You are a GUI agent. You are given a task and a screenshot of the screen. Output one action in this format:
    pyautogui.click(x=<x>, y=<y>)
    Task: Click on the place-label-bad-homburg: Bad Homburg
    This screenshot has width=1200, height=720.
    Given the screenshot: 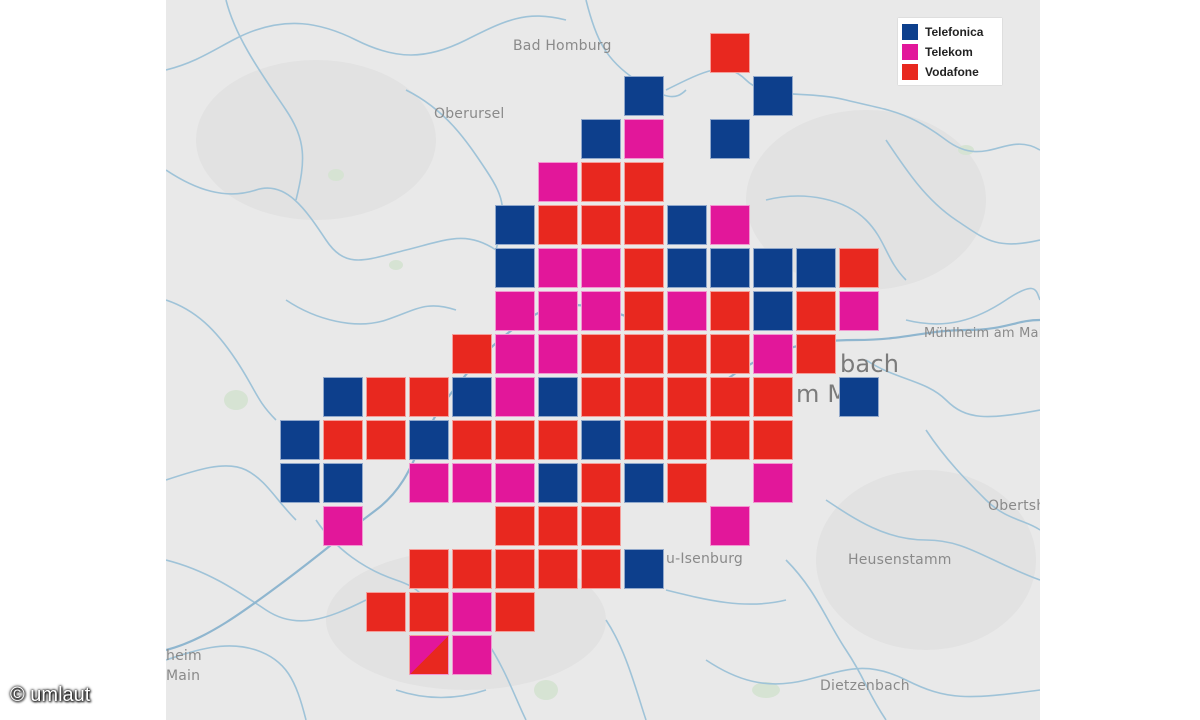 What is the action you would take?
    pyautogui.click(x=562, y=46)
    